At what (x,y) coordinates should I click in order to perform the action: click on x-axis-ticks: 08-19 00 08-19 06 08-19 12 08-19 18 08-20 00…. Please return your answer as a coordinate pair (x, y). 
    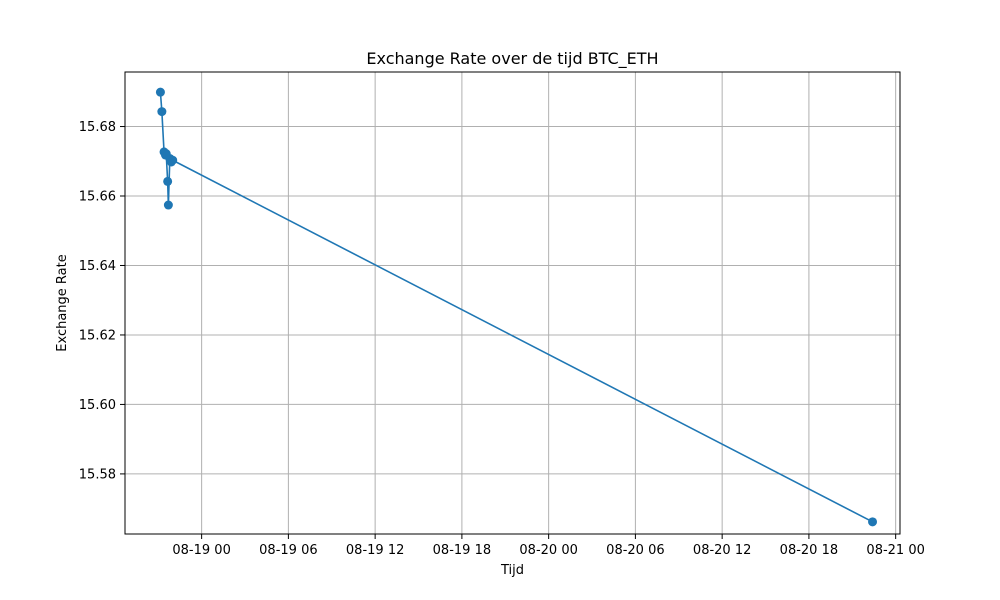
    Looking at the image, I should click on (548, 546).